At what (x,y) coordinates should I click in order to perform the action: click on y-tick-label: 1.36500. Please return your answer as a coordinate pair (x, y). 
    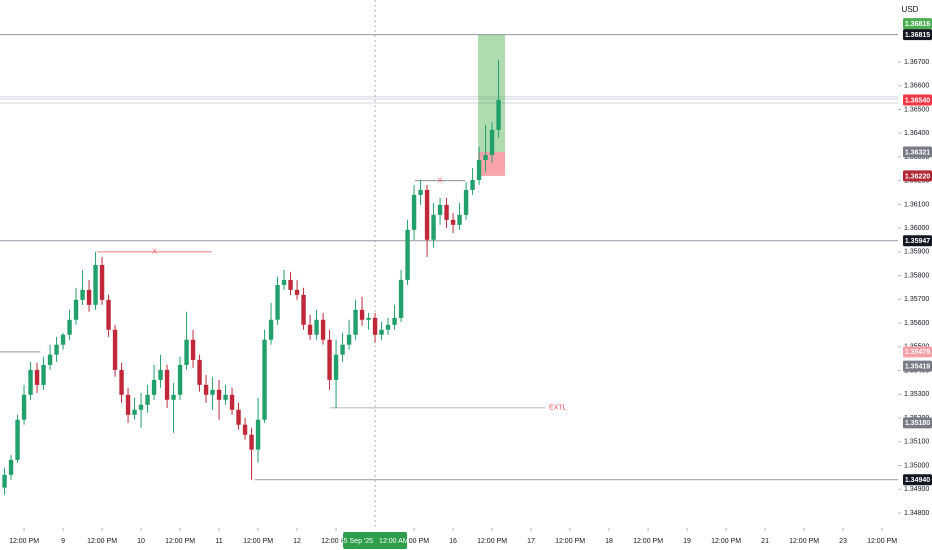
    Looking at the image, I should click on (916, 109).